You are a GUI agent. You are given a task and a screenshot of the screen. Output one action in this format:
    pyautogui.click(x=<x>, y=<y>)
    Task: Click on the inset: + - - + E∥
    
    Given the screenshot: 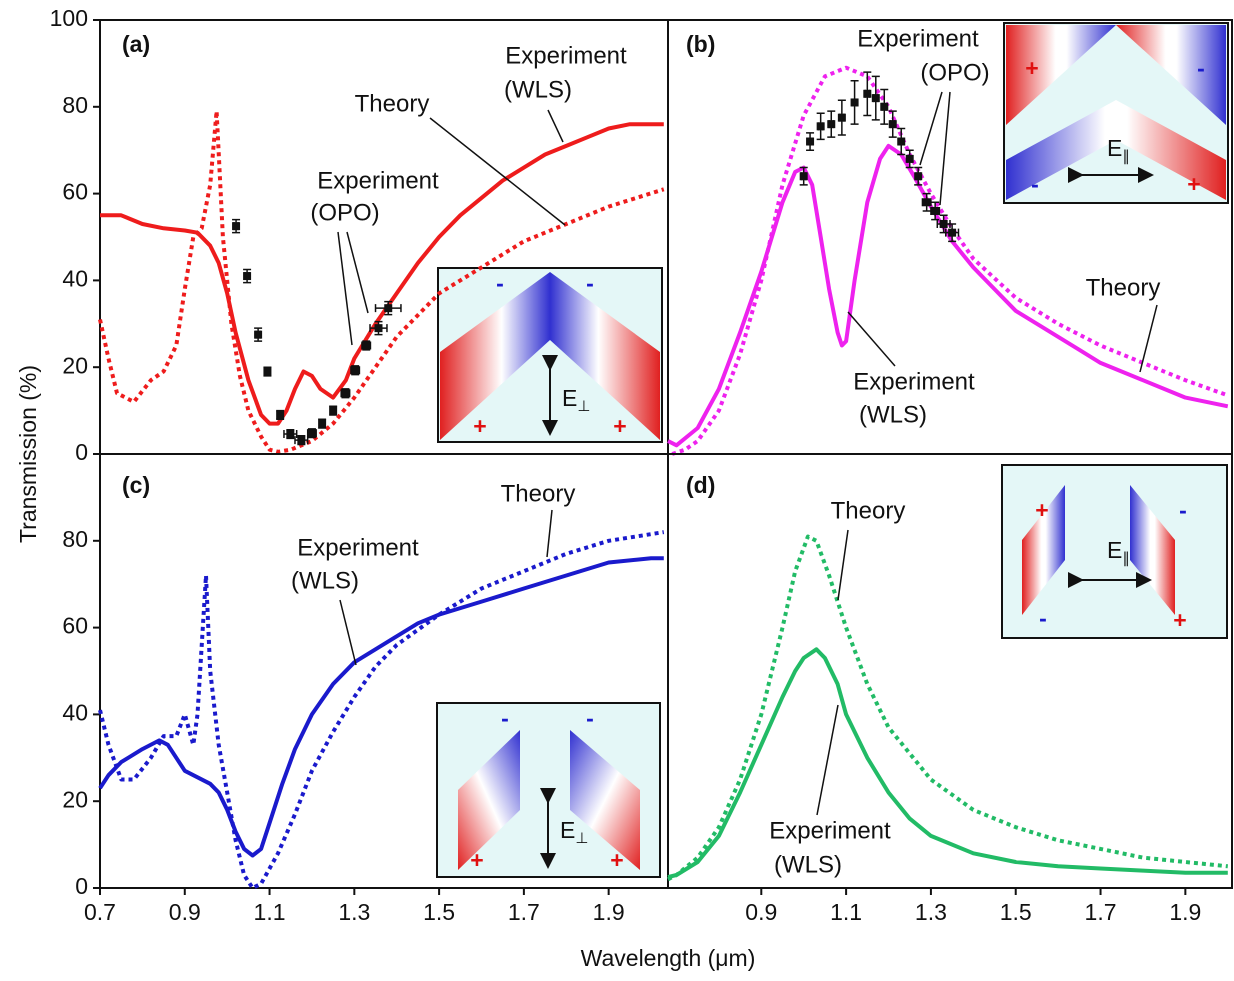 What is the action you would take?
    pyautogui.click(x=1114, y=551)
    